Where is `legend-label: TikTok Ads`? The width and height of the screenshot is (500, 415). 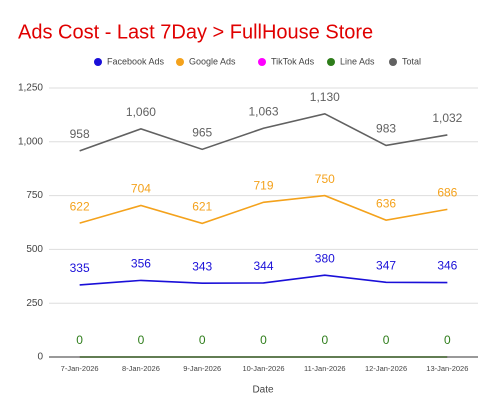 legend-label: TikTok Ads is located at coordinates (293, 61).